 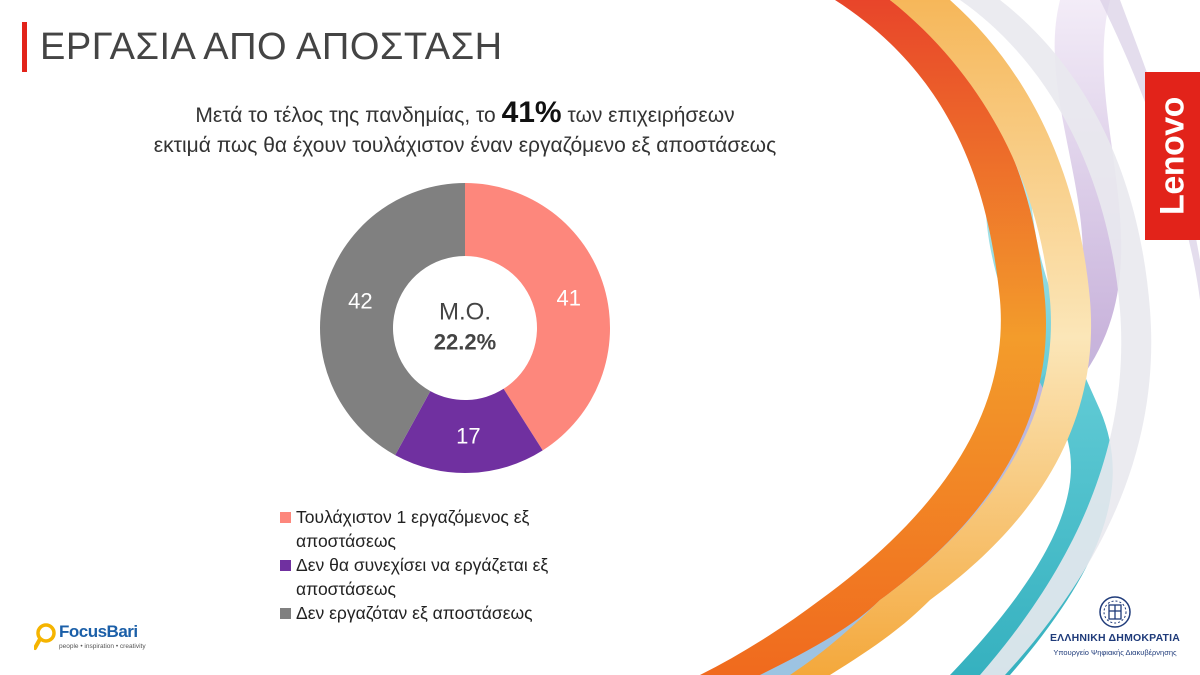 I want to click on donut-center-value: 22.2%, so click(x=465, y=342).